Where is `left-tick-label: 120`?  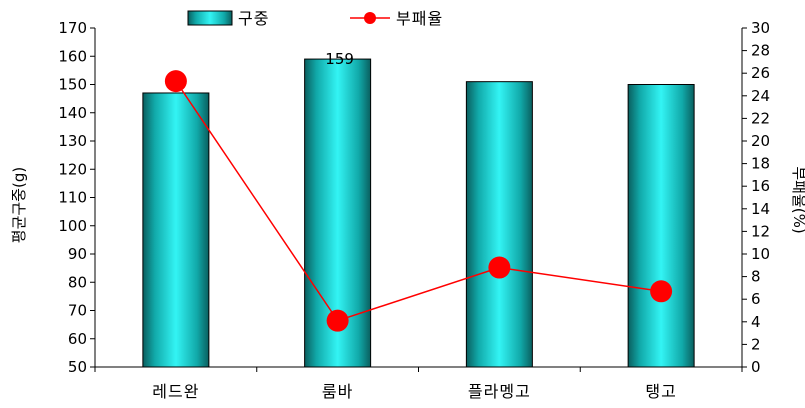 left-tick-label: 120 is located at coordinates (72, 169).